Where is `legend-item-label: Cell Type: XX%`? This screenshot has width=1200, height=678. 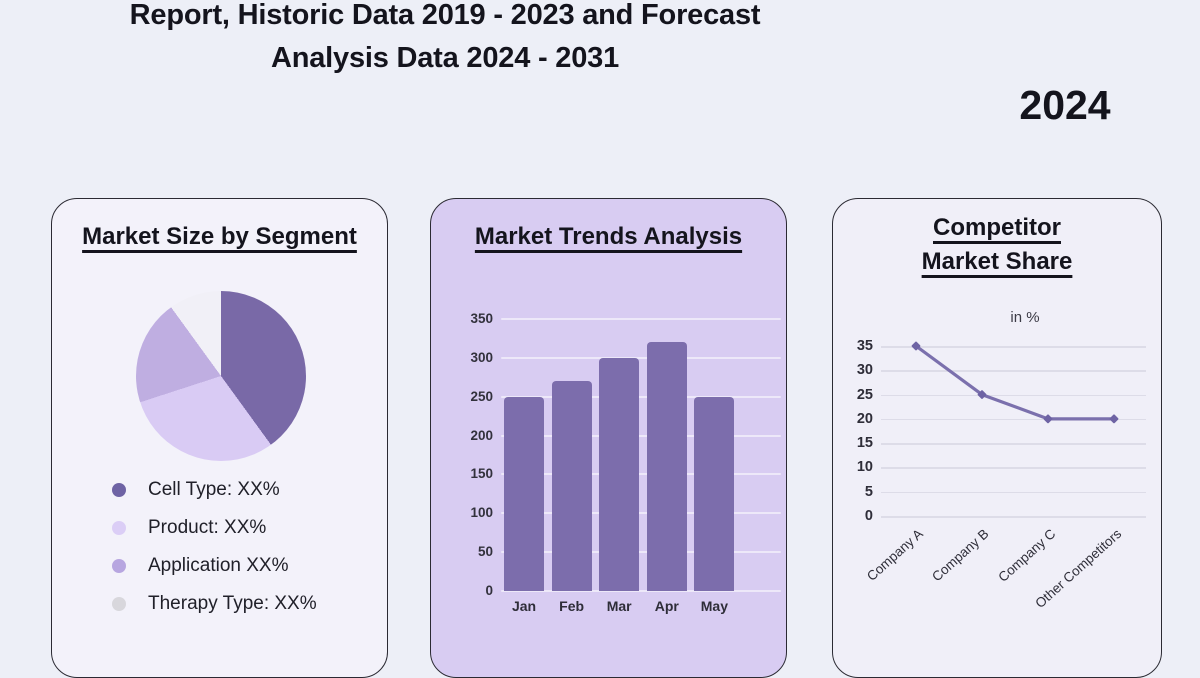
legend-item-label: Cell Type: XX% is located at coordinates (214, 489).